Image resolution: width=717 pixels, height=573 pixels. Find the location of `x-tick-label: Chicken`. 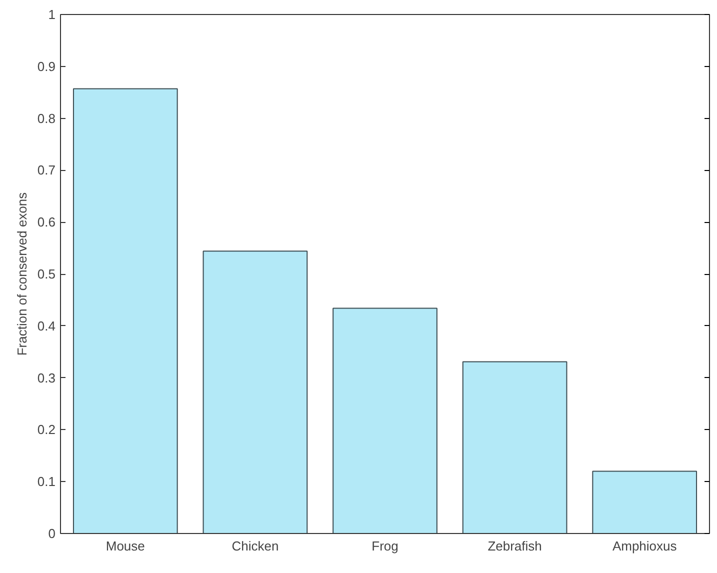

x-tick-label: Chicken is located at coordinates (255, 546).